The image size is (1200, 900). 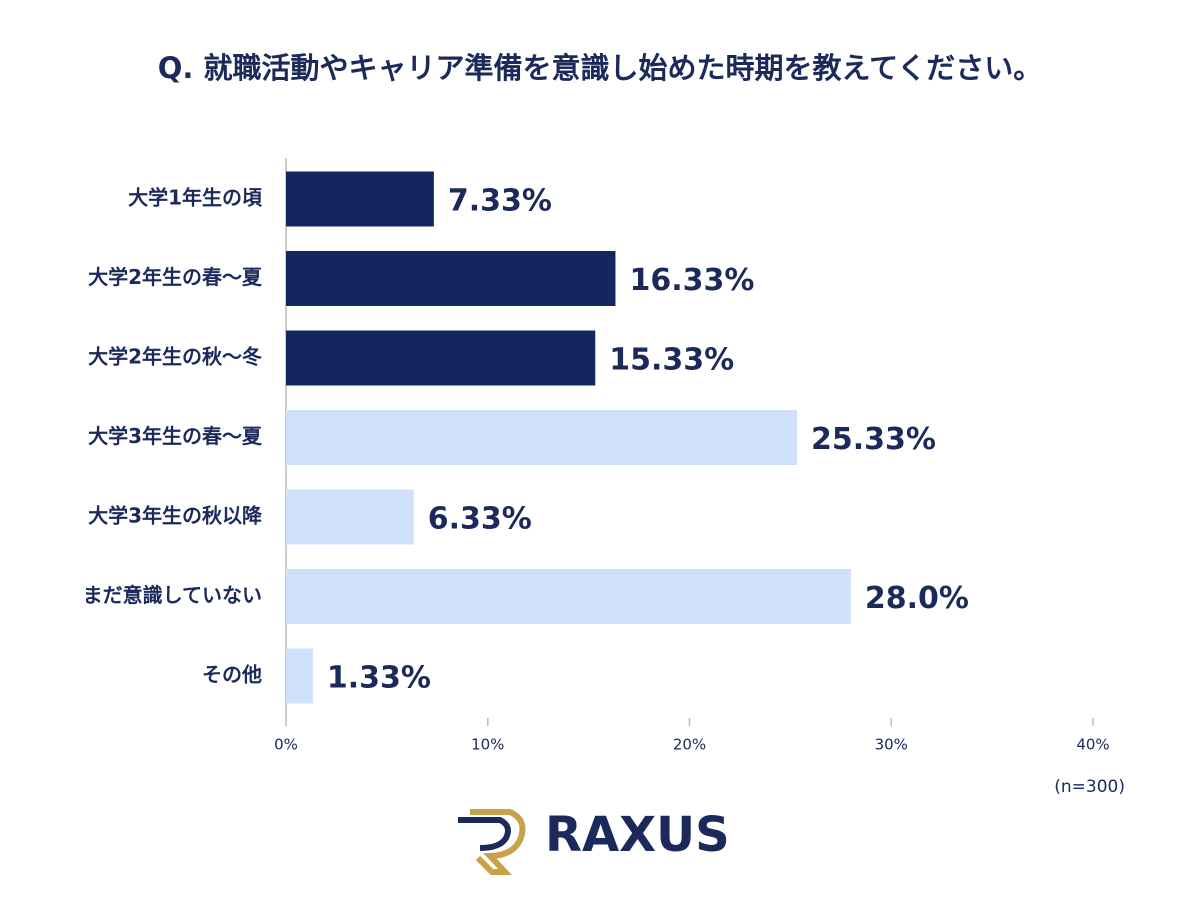 I want to click on value-label: 28.0%, so click(x=917, y=598).